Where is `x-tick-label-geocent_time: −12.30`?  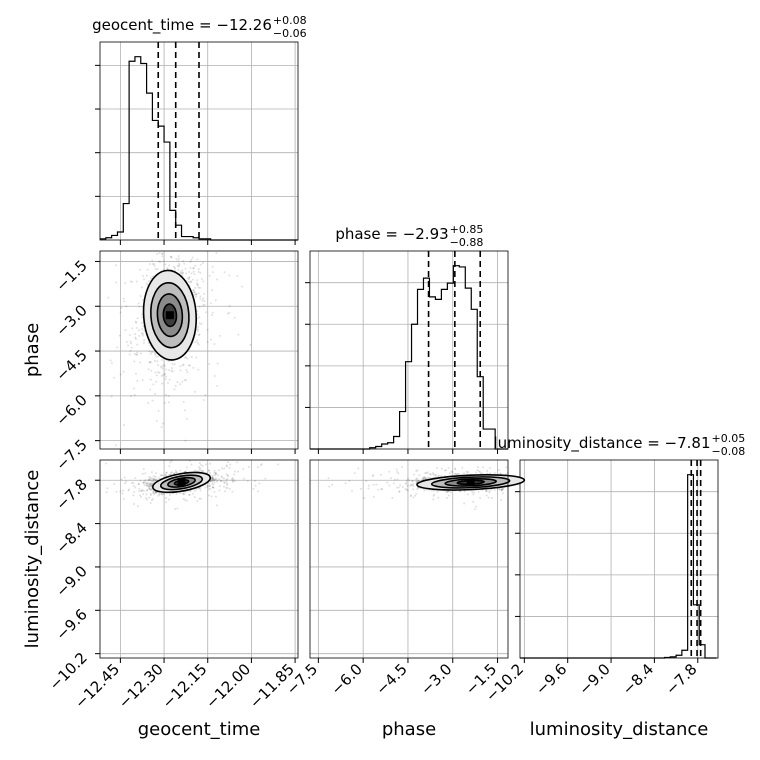 x-tick-label-geocent_time: −12.30 is located at coordinates (141, 686).